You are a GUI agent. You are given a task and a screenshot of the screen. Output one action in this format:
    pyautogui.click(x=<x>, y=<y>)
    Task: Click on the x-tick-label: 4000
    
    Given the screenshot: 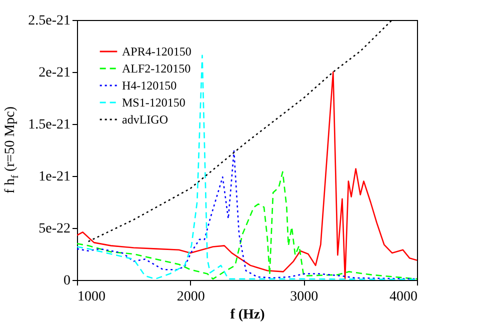 What is the action you would take?
    pyautogui.click(x=404, y=297)
    